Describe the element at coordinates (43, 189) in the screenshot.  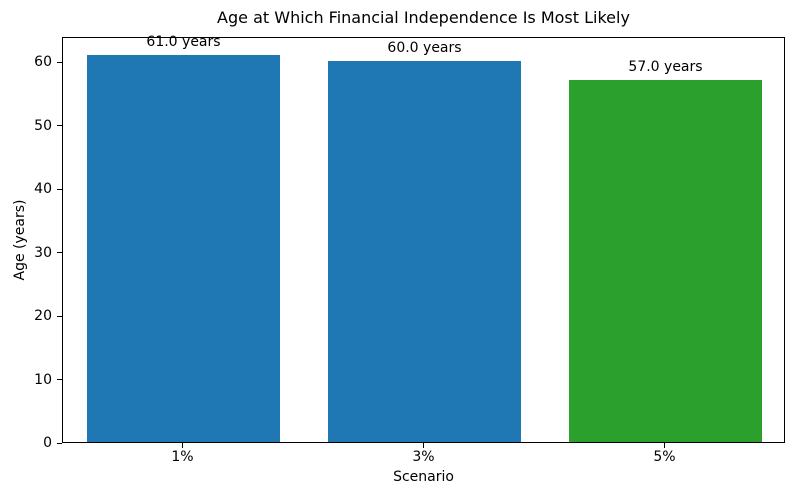
I see `y-tick-label: 40` at that location.